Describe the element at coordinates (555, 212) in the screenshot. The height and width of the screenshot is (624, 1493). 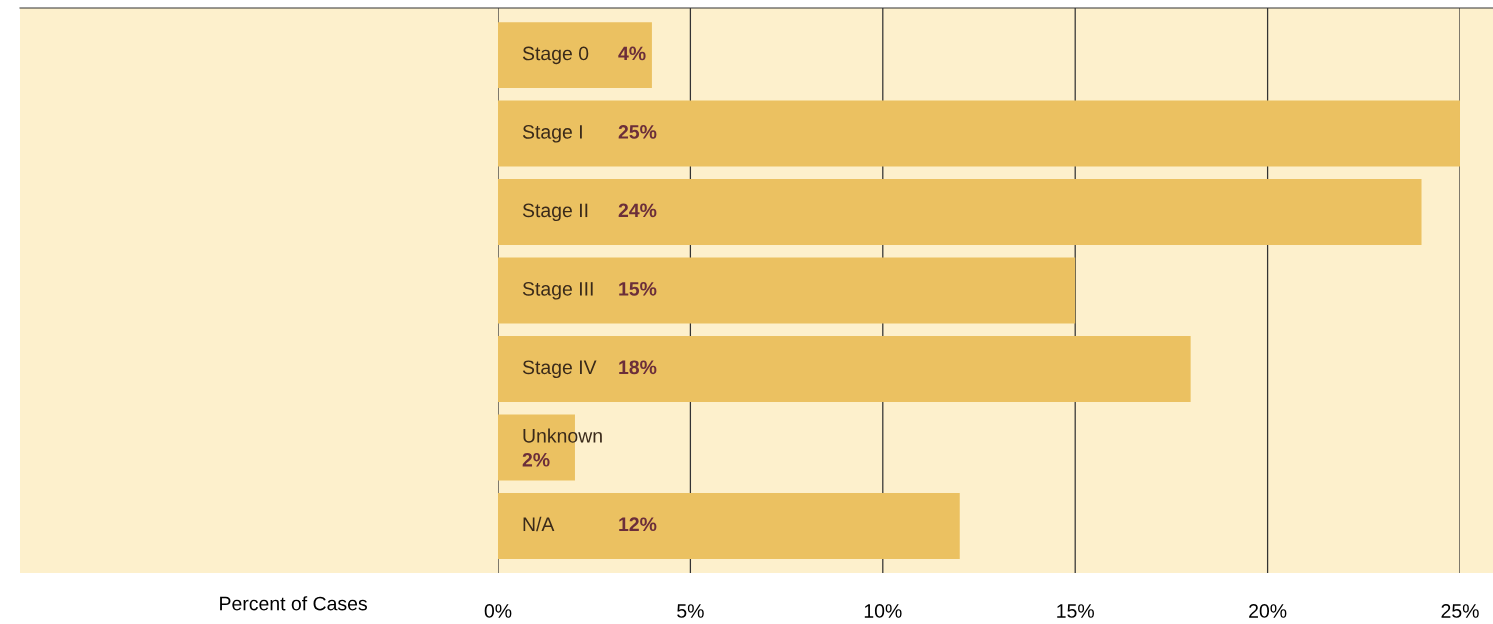
I see `y-tick-label: Stage II` at that location.